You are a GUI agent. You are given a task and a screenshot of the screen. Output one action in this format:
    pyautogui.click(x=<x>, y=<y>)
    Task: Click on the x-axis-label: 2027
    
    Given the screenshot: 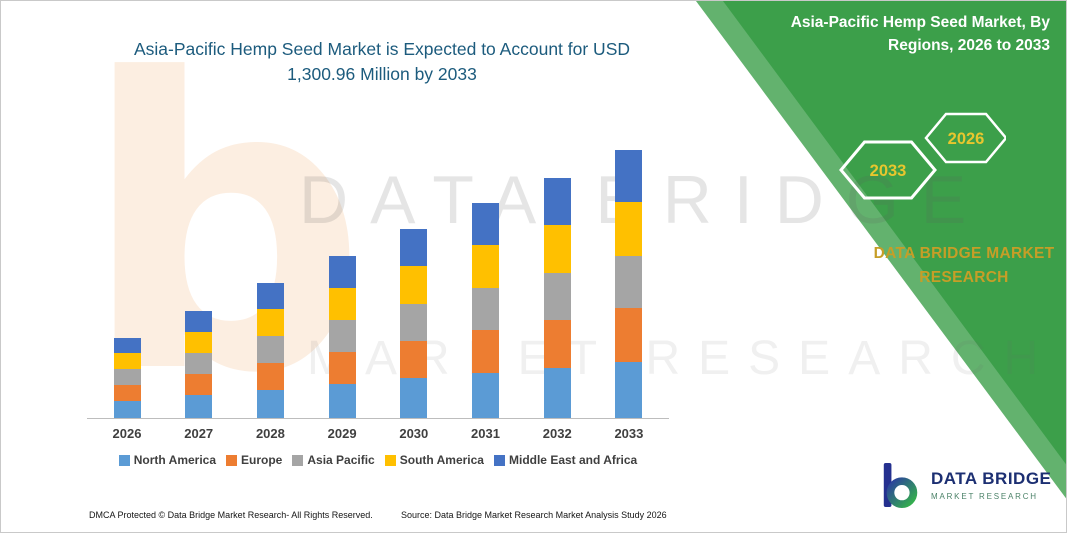 What is the action you would take?
    pyautogui.click(x=199, y=433)
    